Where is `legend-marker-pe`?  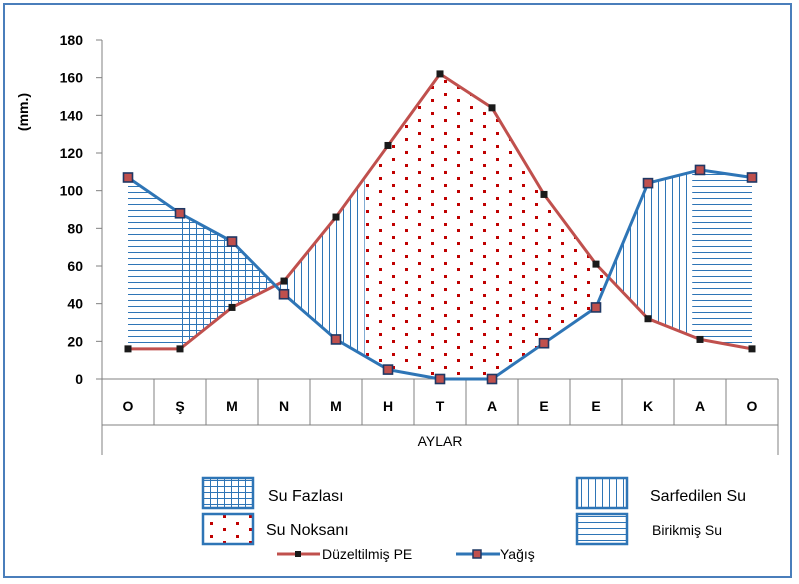
legend-marker-pe is located at coordinates (298, 554).